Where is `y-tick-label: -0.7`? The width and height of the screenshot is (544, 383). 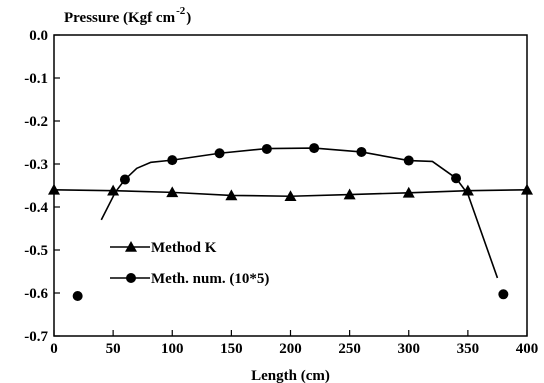 y-tick-label: -0.7 is located at coordinates (36, 337).